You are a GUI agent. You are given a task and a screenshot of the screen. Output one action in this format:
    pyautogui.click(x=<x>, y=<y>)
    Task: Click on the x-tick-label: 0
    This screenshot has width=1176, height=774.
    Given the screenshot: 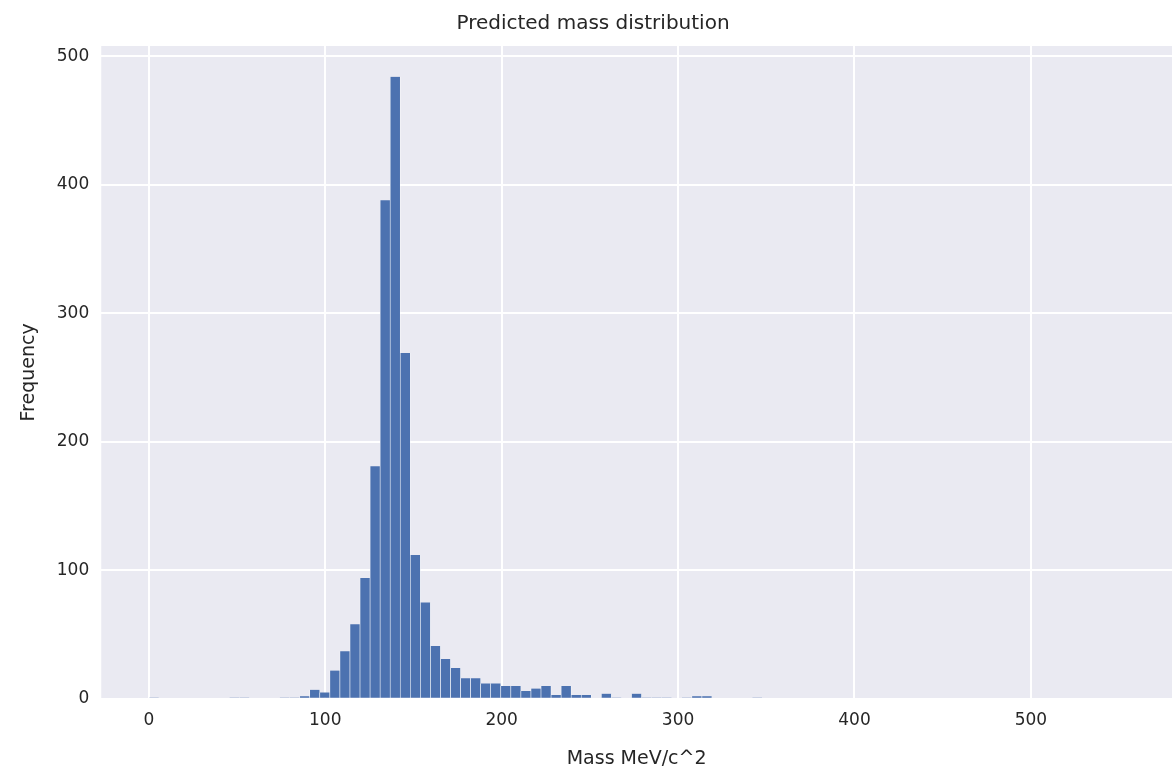 What is the action you would take?
    pyautogui.click(x=149, y=719)
    